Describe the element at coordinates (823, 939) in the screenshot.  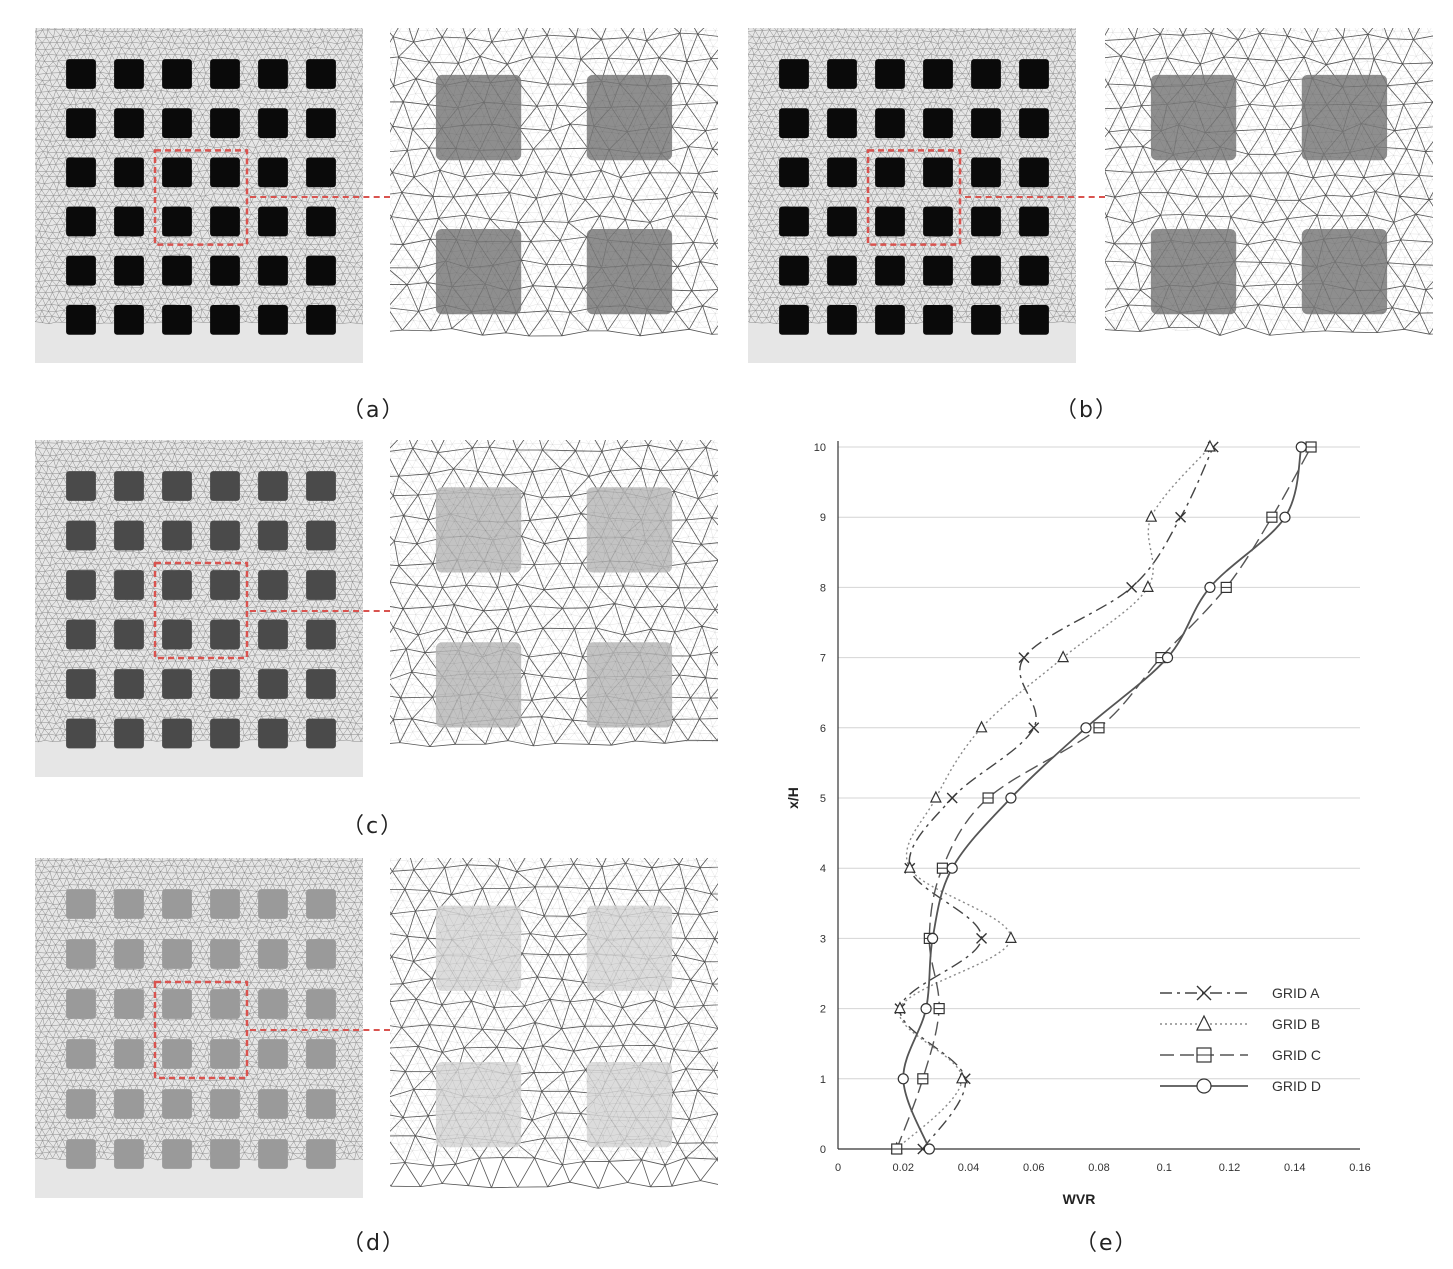
I see `y-tick-label: 3` at that location.